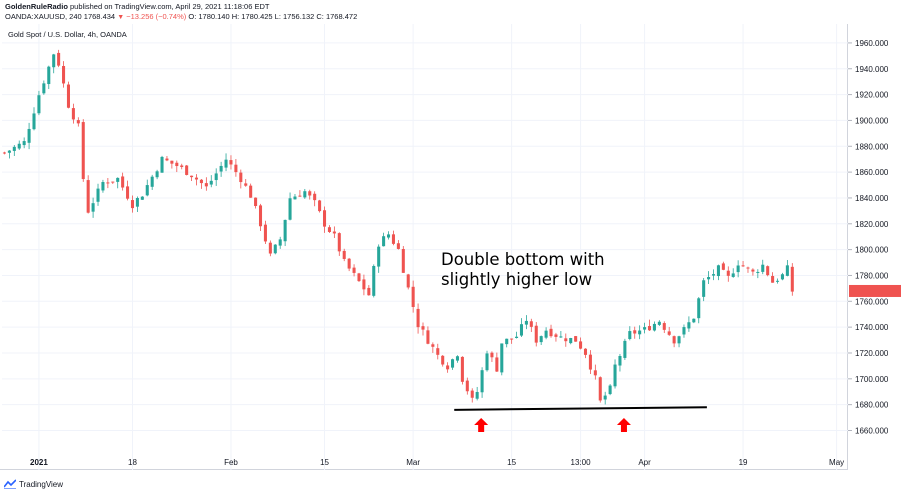 The width and height of the screenshot is (904, 494). Describe the element at coordinates (872, 353) in the screenshot. I see `y-tick-label: 1720.000` at that location.